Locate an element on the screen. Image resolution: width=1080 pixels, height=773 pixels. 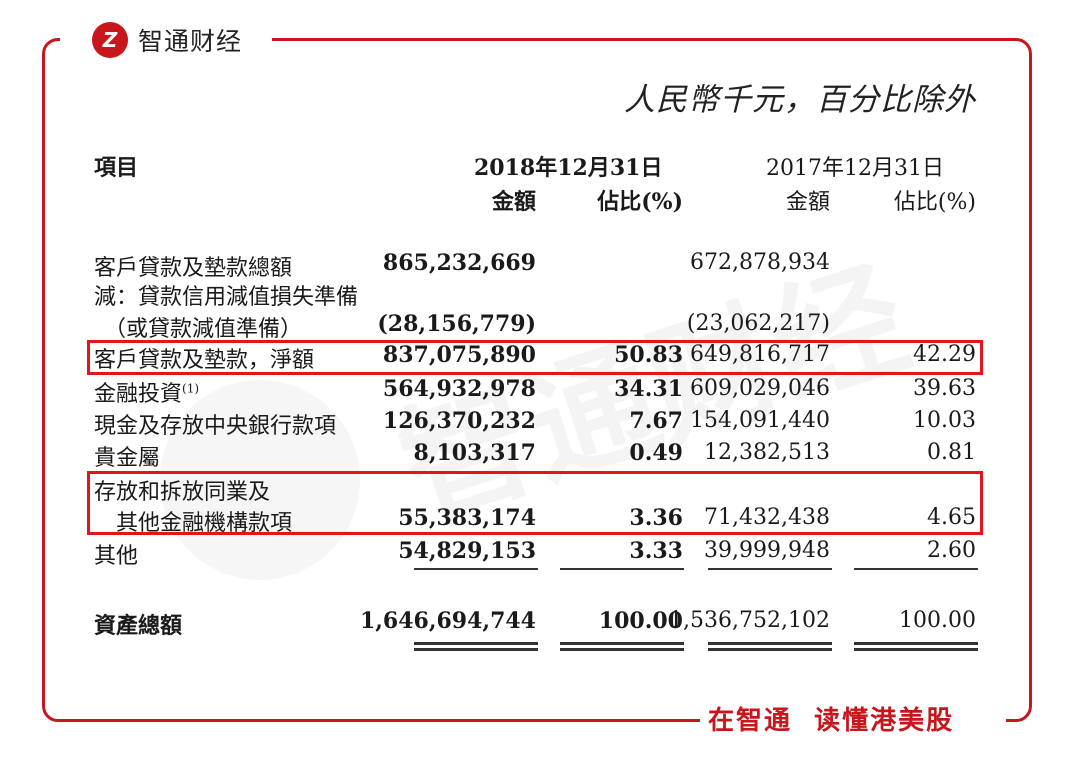
table-row: 客戶貸款及墊款總額 865,232,669 672,878,934 is located at coordinates (540, 265).